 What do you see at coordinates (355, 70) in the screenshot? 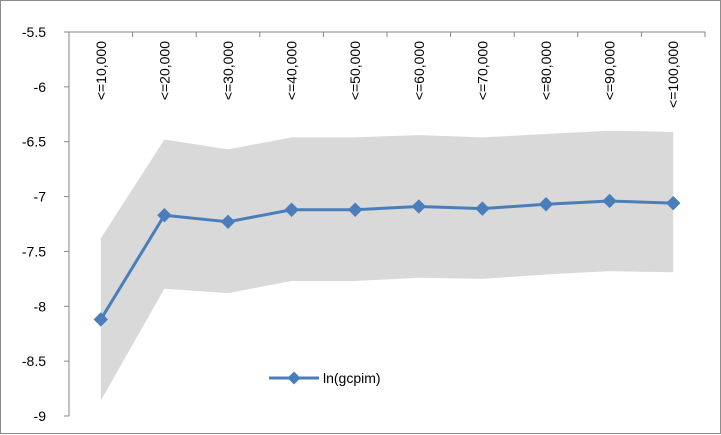
I see `x-tick-label: <=50,000` at bounding box center [355, 70].